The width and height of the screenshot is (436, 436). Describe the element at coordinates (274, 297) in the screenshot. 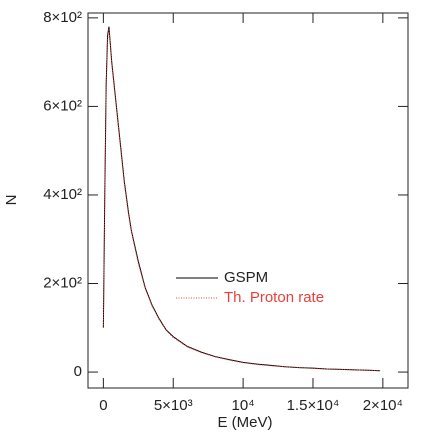

I see `legend-label: Th. Proton rate` at that location.